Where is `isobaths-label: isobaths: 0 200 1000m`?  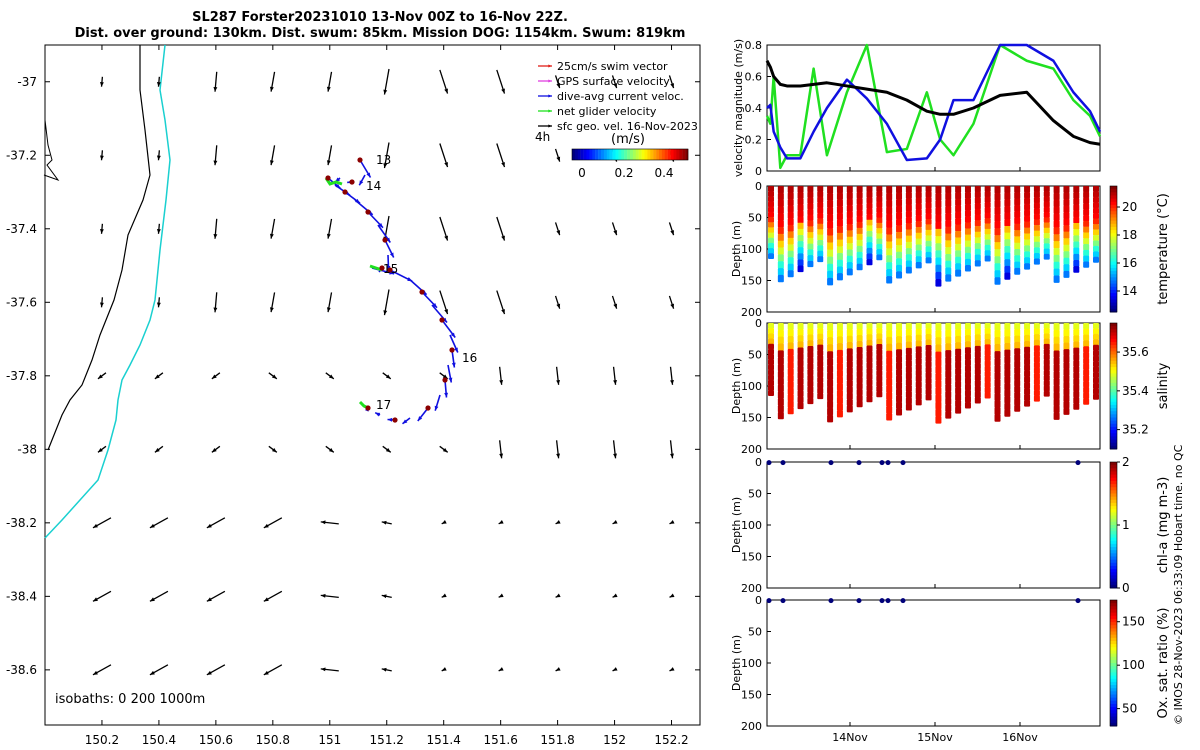
isobaths-label: isobaths: 0 200 1000m is located at coordinates (130, 699).